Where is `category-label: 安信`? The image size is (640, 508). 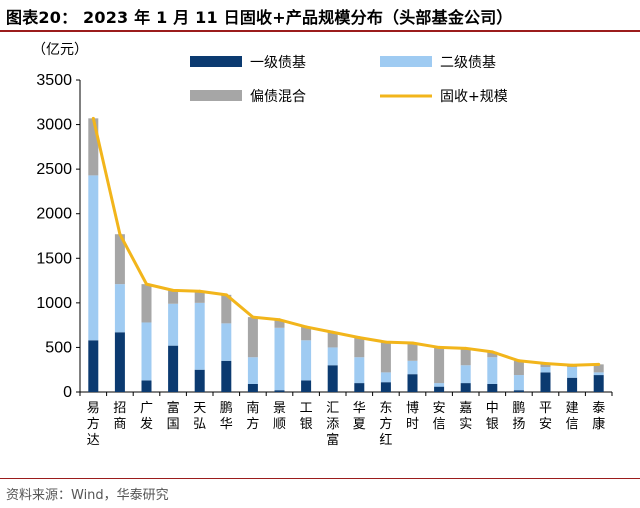 category-label: 安信 is located at coordinates (439, 416).